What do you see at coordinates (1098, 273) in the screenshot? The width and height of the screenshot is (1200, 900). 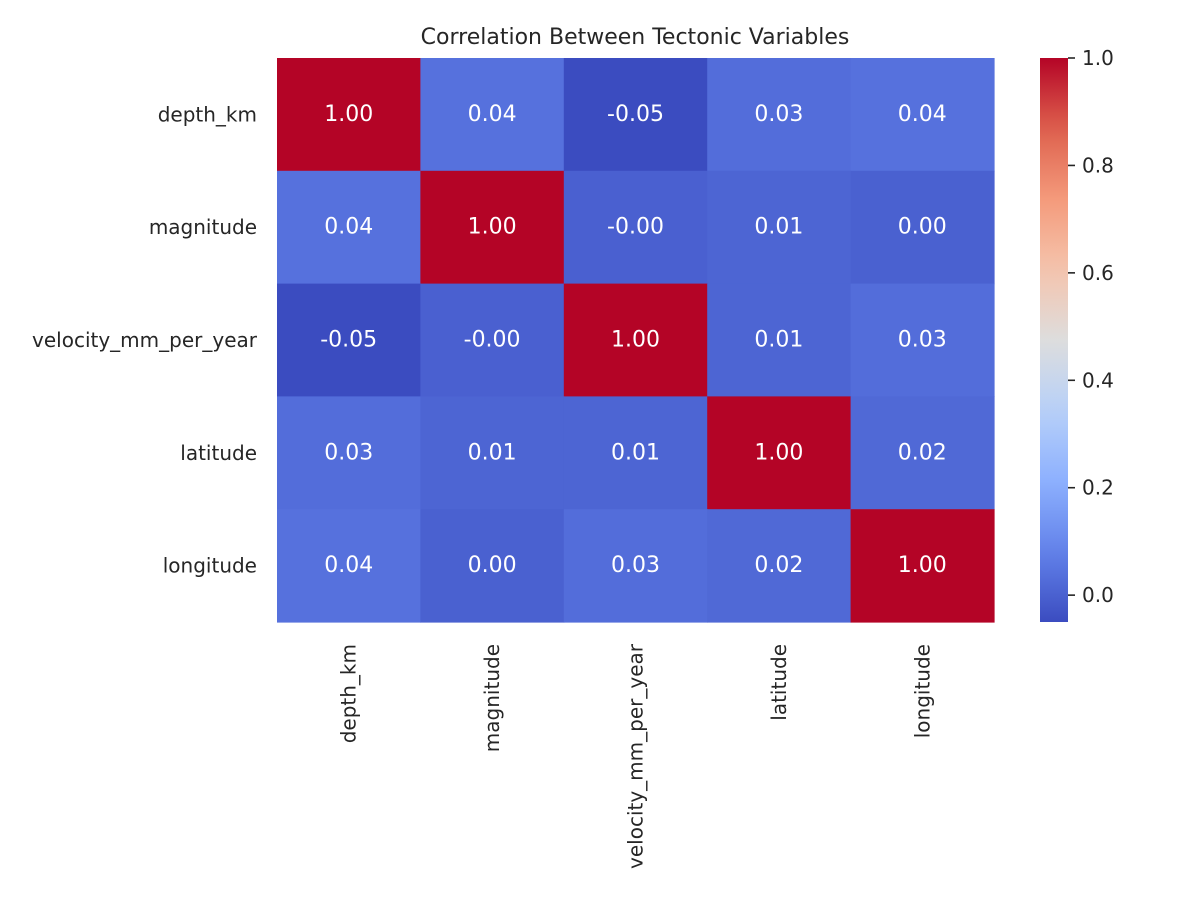 I see `colorbar-tick-label: 0.6` at bounding box center [1098, 273].